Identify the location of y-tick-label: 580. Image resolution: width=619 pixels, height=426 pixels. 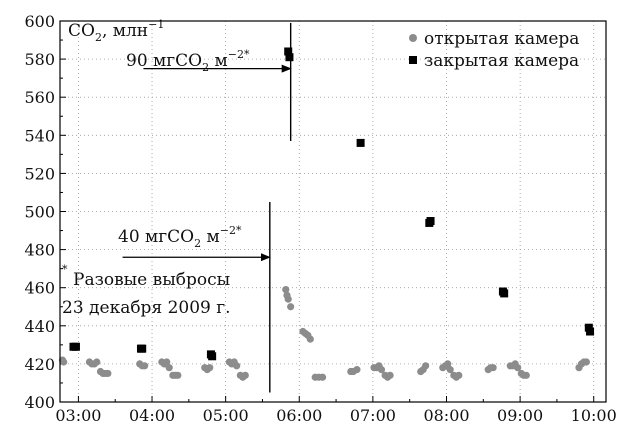
(39, 59).